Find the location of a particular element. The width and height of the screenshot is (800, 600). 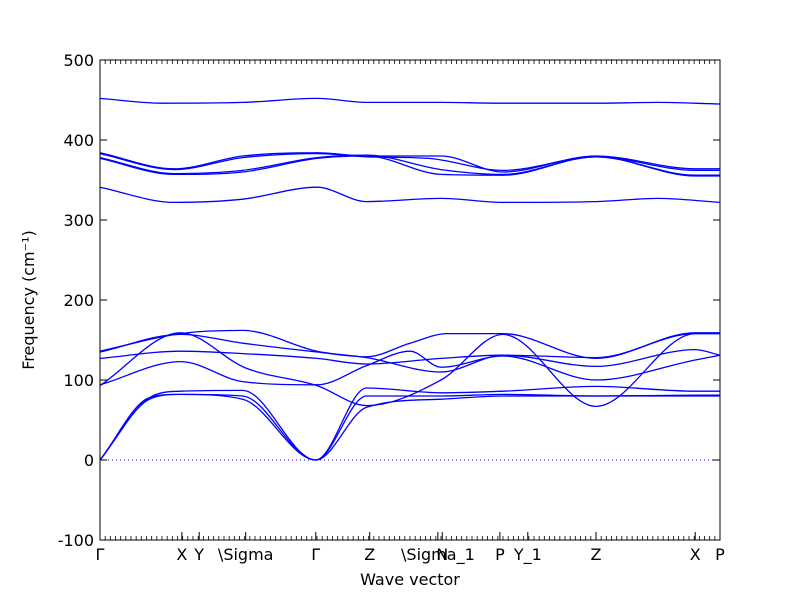

y-tick-label: 200 is located at coordinates (78, 300).